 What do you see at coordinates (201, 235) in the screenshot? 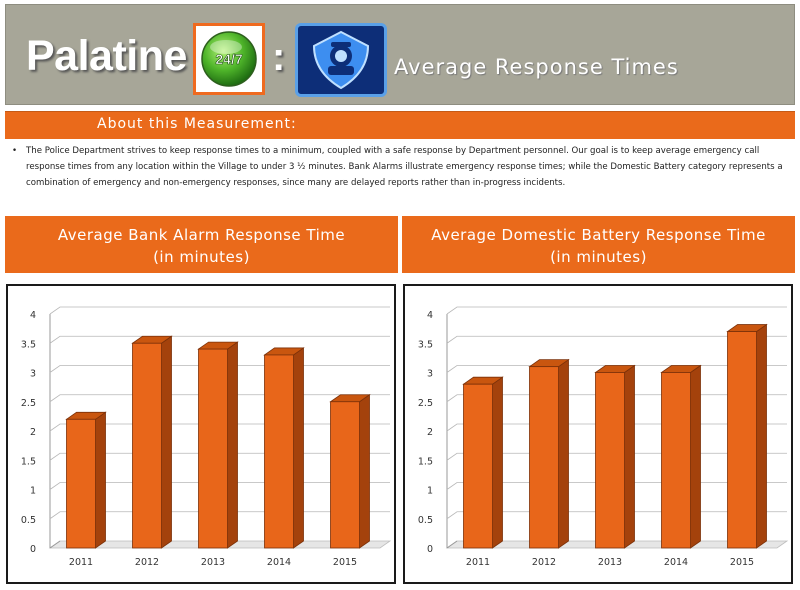
I see `chart-title-bank-alarm: Average Bank Alarm Response Time` at bounding box center [201, 235].